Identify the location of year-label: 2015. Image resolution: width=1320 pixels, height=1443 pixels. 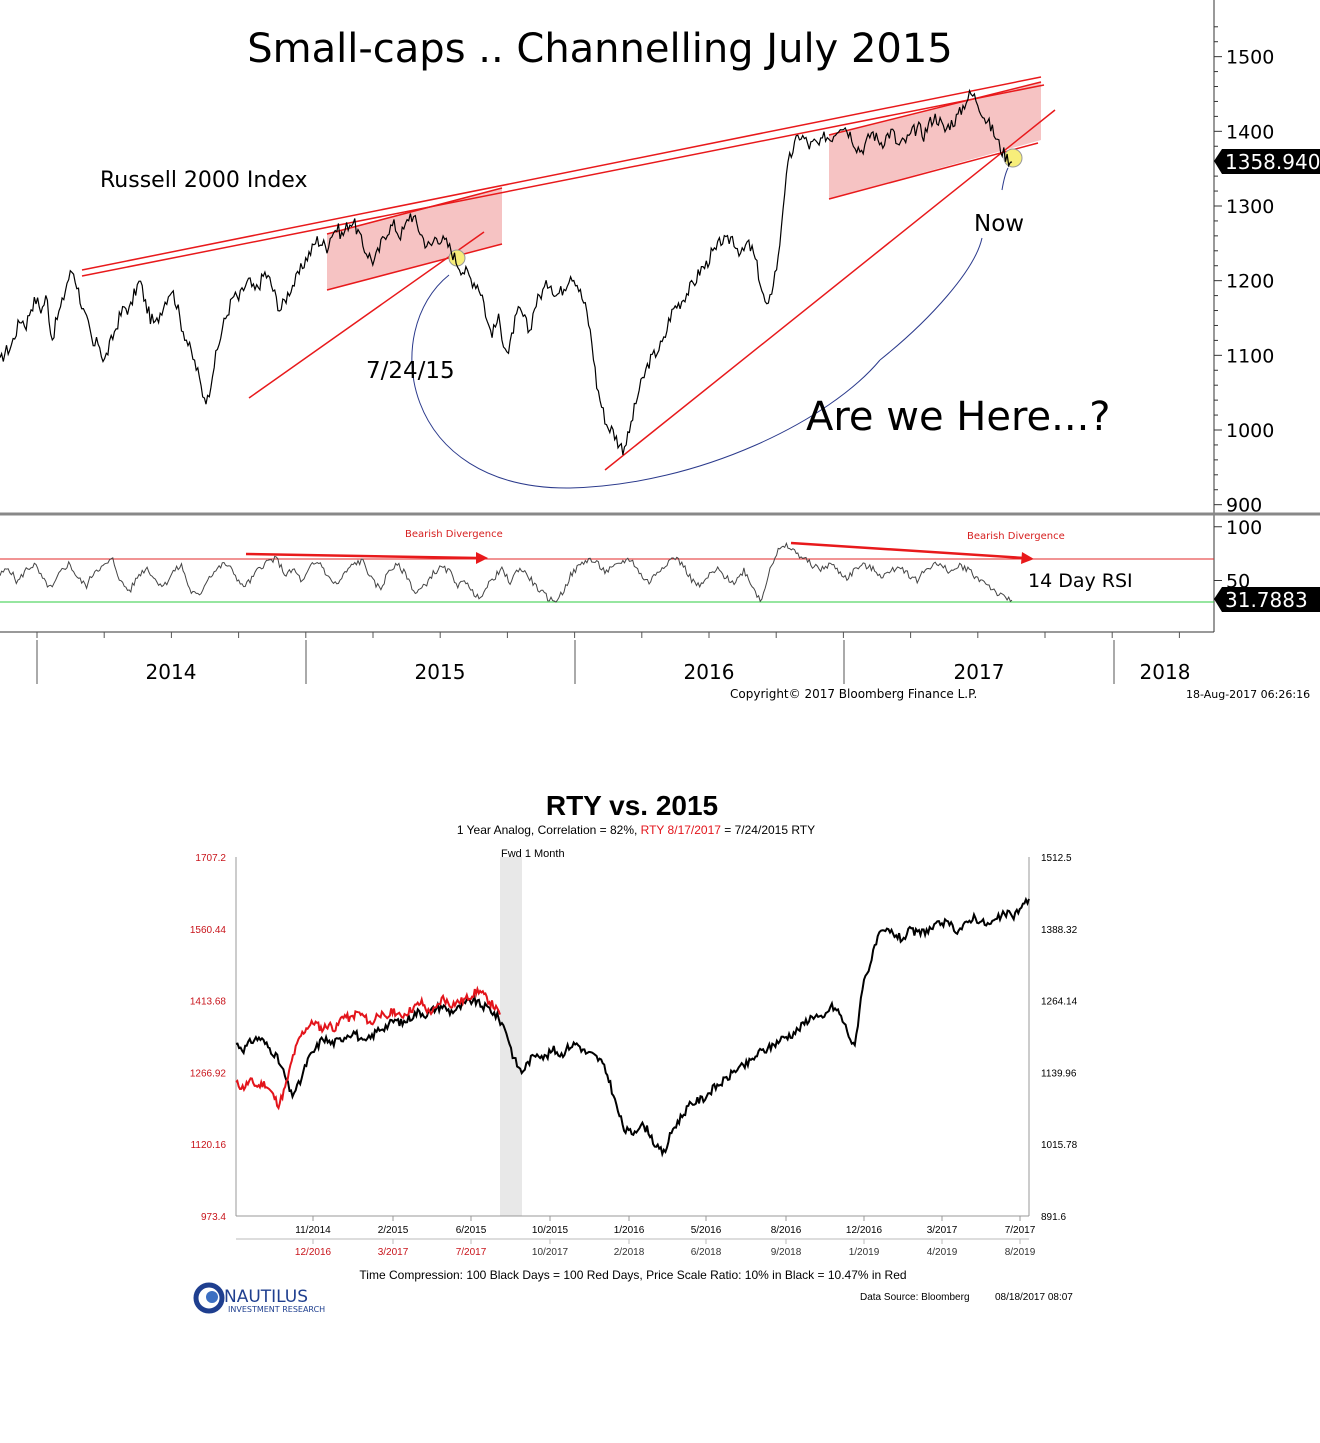
(440, 672).